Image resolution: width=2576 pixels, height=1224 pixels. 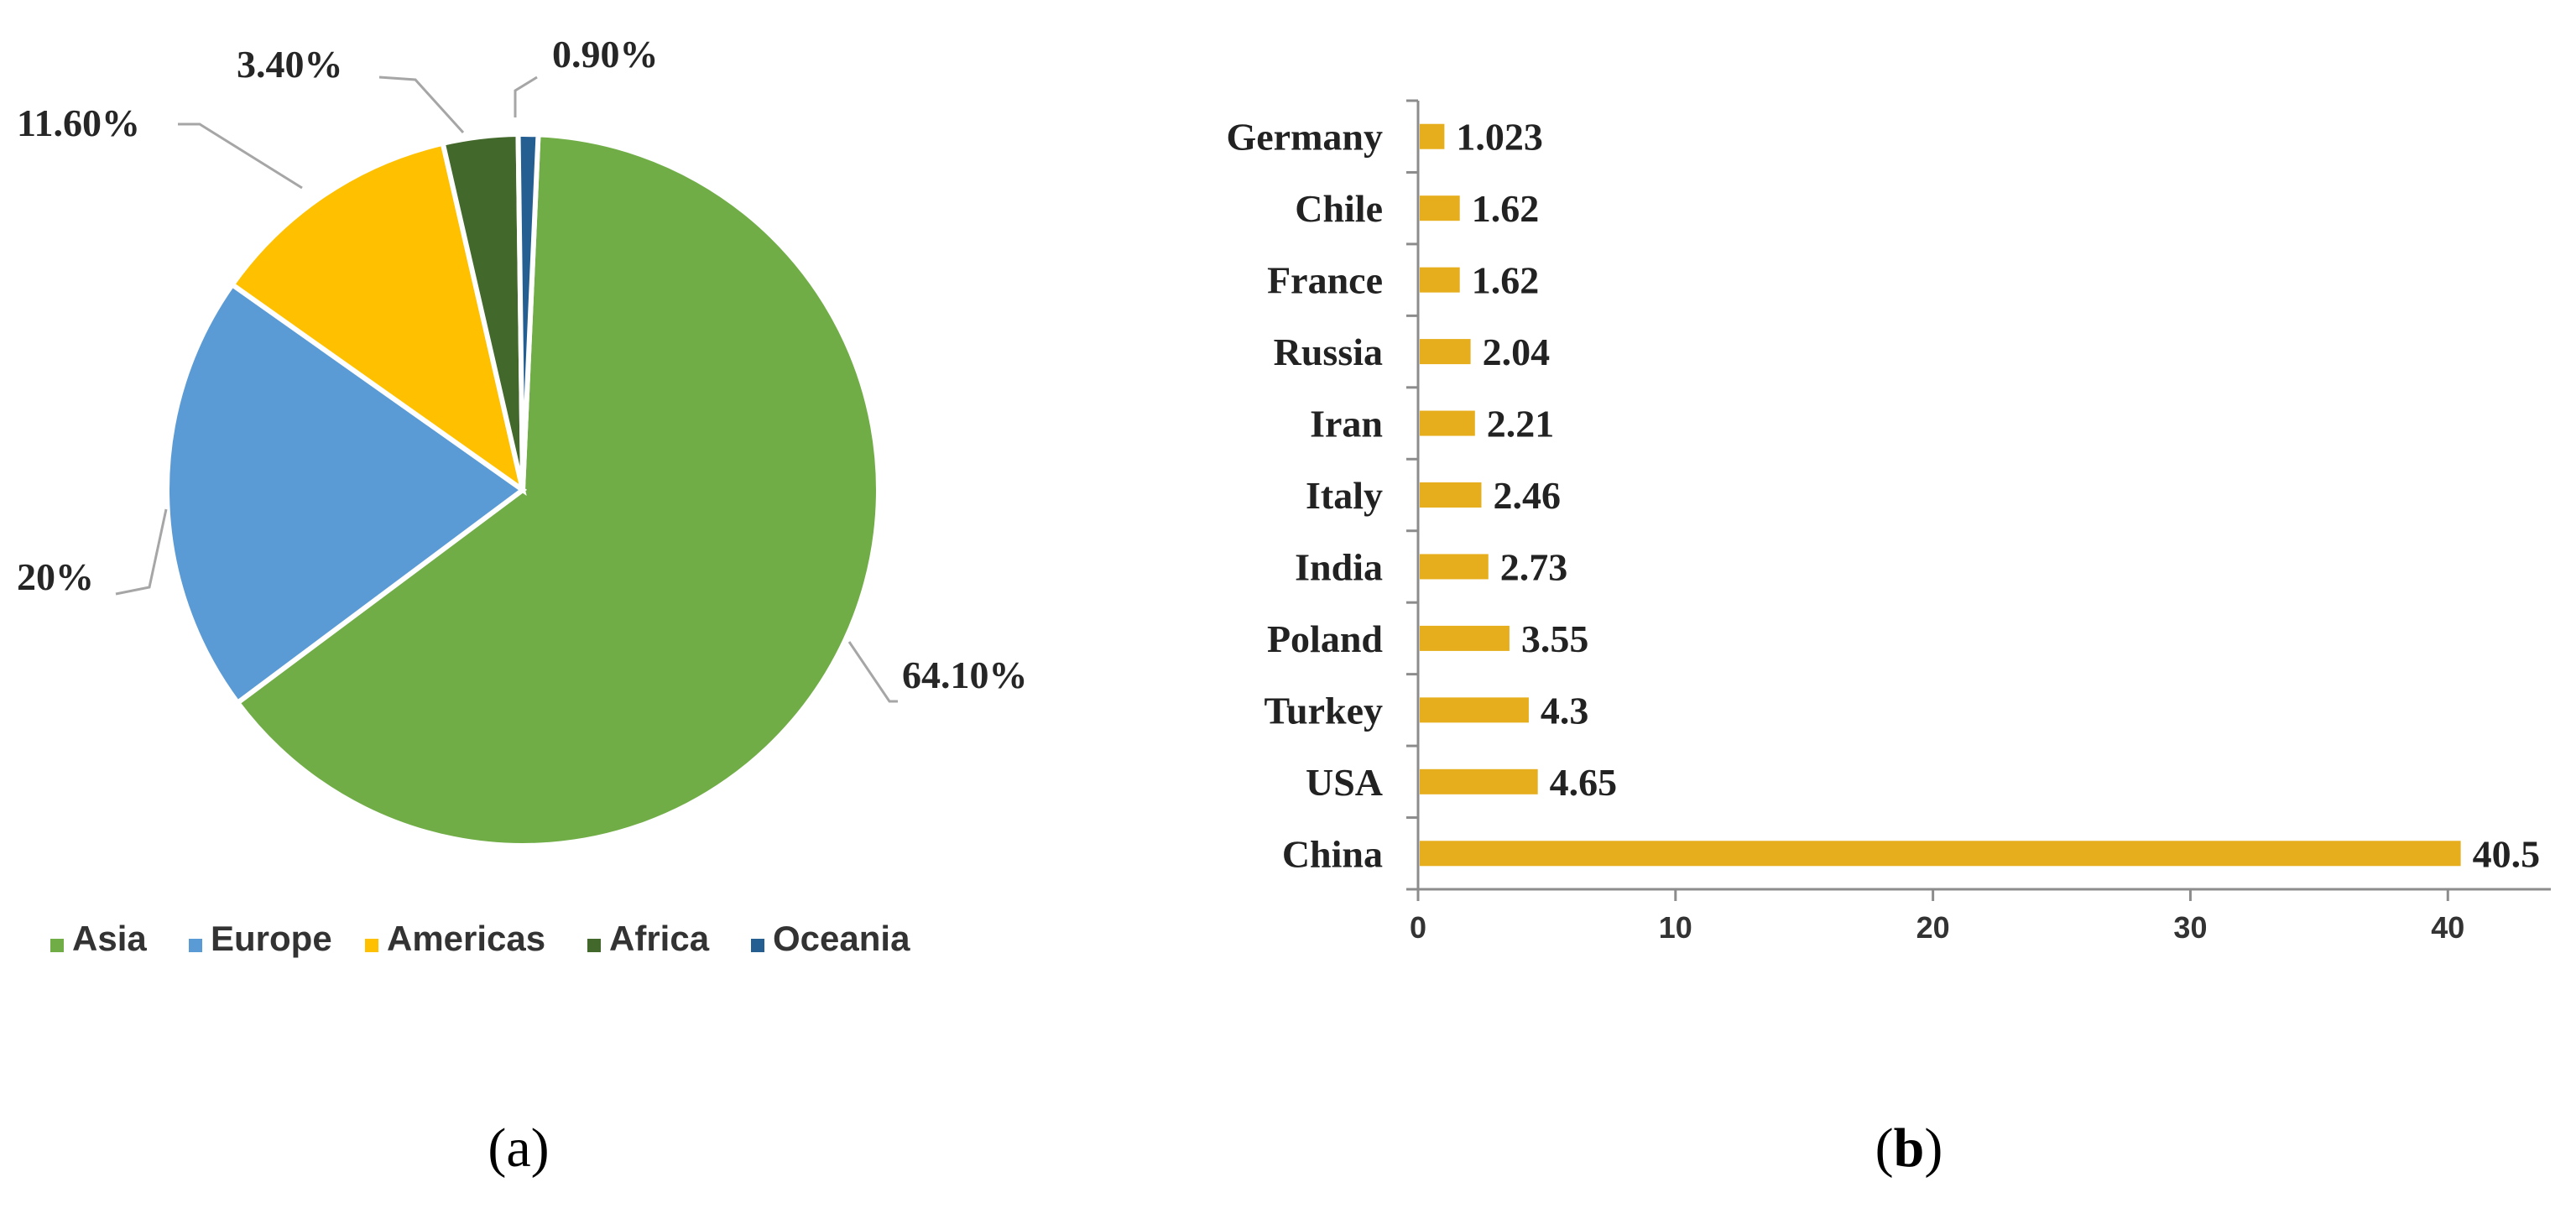 What do you see at coordinates (1517, 352) in the screenshot?
I see `value-label-russia: 2.04` at bounding box center [1517, 352].